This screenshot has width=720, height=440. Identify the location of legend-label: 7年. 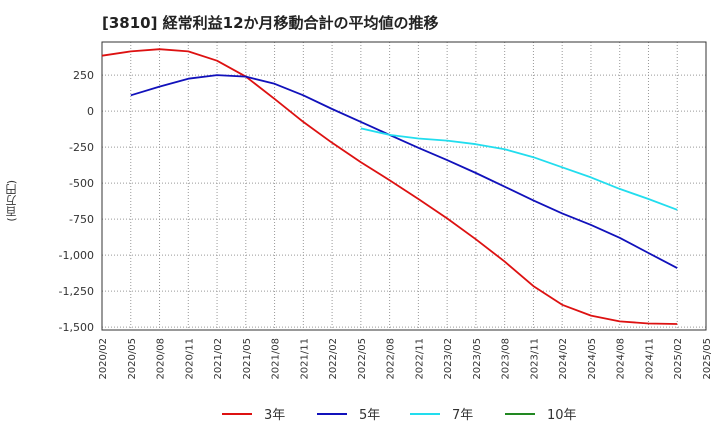
(462, 415).